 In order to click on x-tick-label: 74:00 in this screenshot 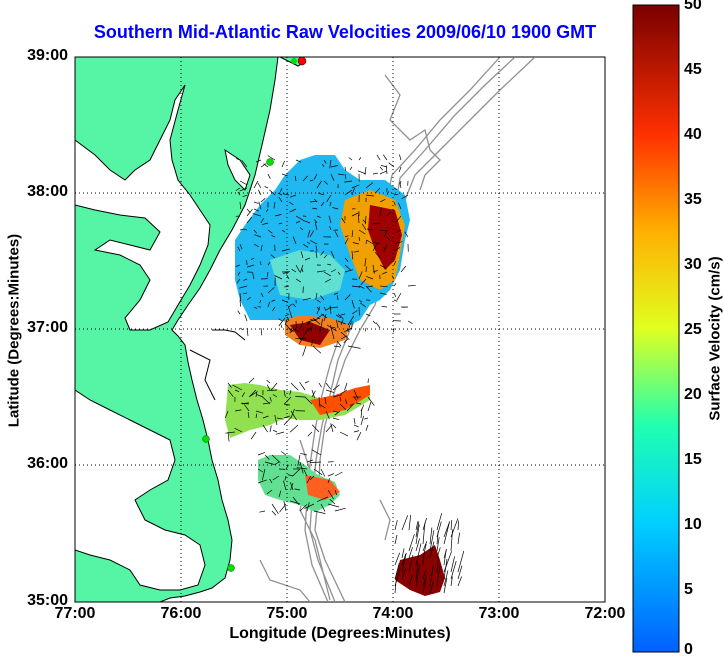, I will do `click(393, 613)`.